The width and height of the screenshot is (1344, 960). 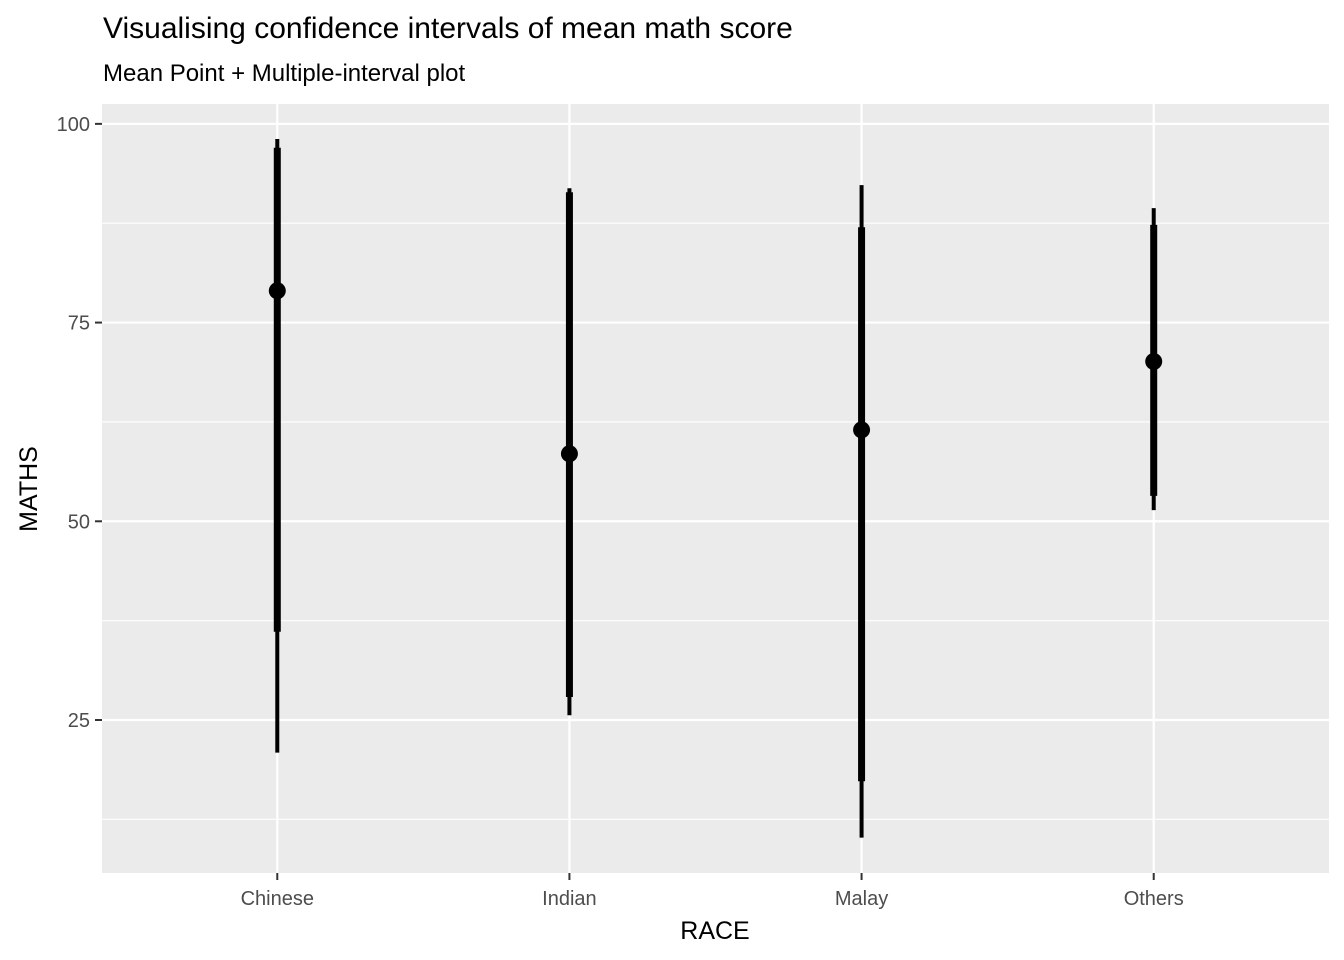 I want to click on x-tick-label: Indian, so click(x=569, y=899).